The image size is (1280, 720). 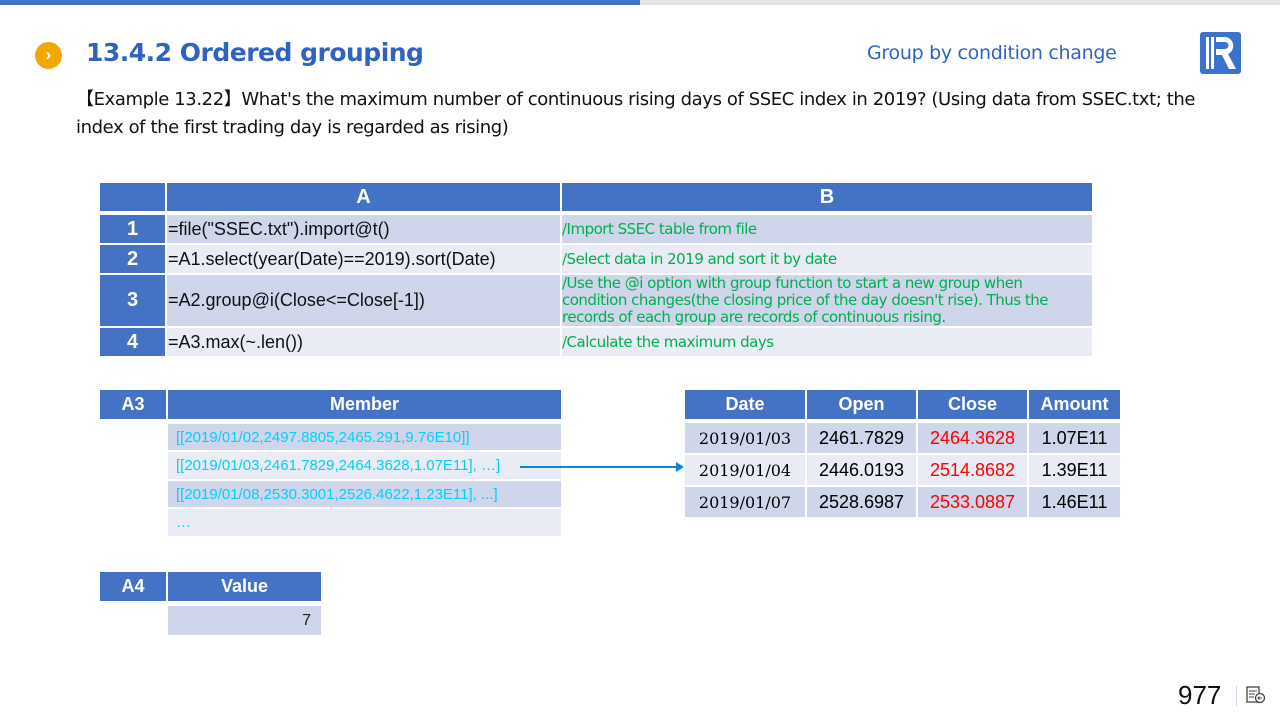 What do you see at coordinates (1074, 502) in the screenshot?
I see `amount-cell: 1.46E11` at bounding box center [1074, 502].